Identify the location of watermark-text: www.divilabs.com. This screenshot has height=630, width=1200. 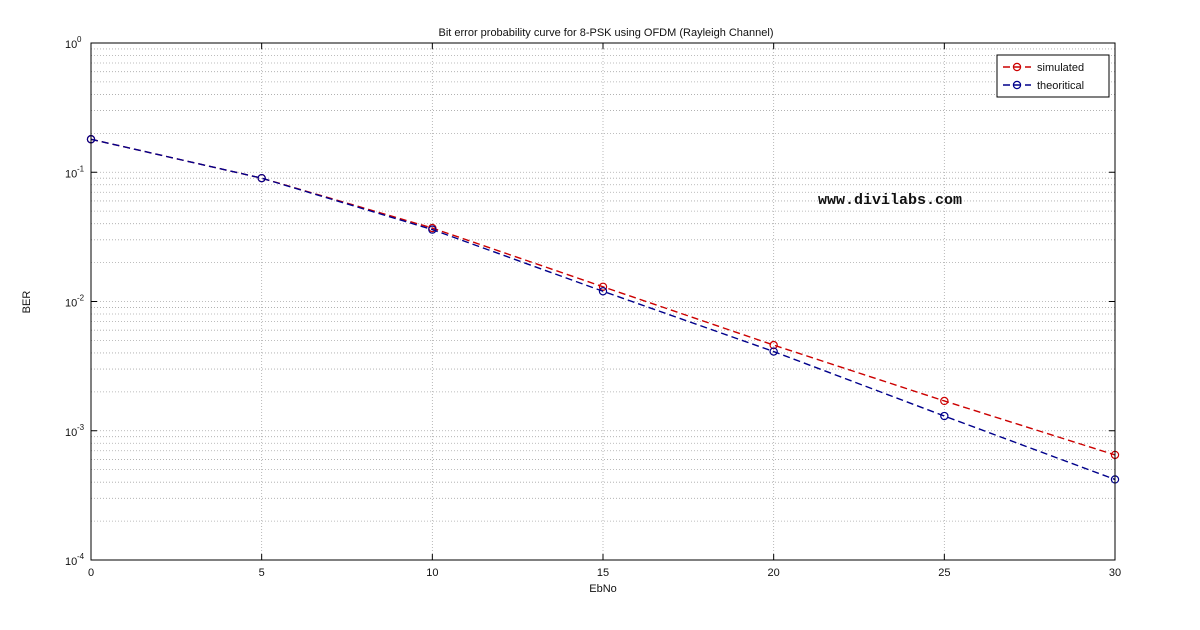
(890, 200).